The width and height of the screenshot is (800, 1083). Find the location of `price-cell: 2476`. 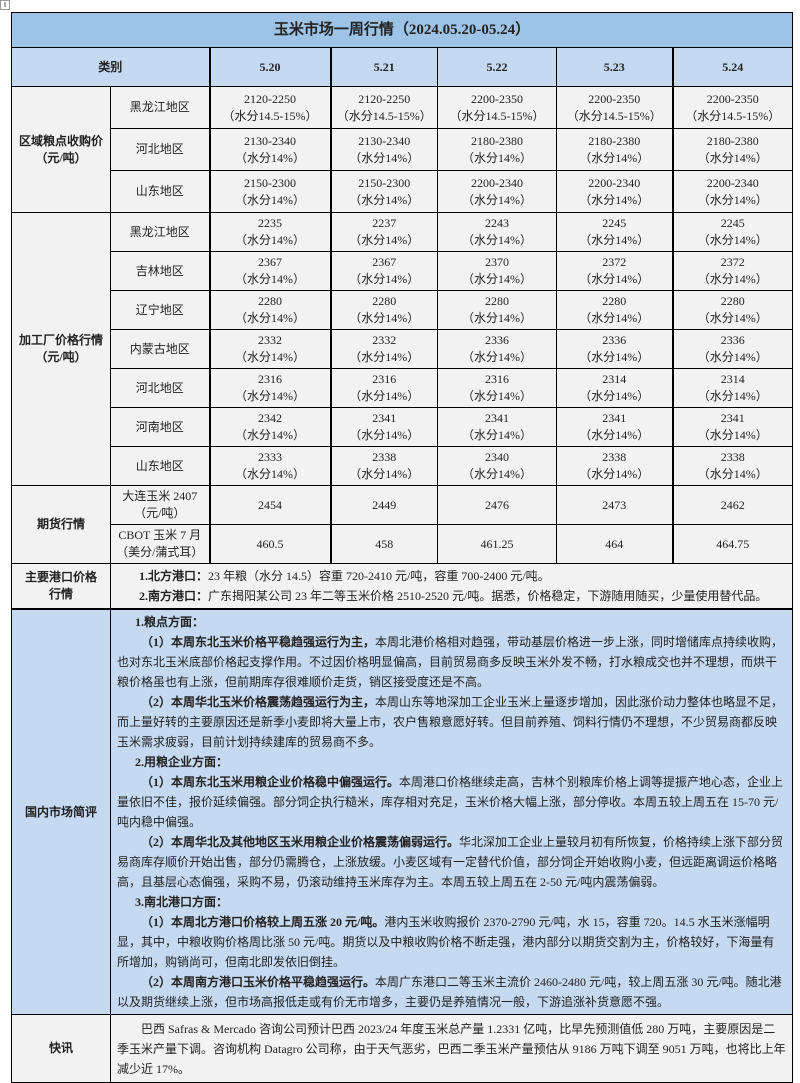

price-cell: 2476 is located at coordinates (497, 505).